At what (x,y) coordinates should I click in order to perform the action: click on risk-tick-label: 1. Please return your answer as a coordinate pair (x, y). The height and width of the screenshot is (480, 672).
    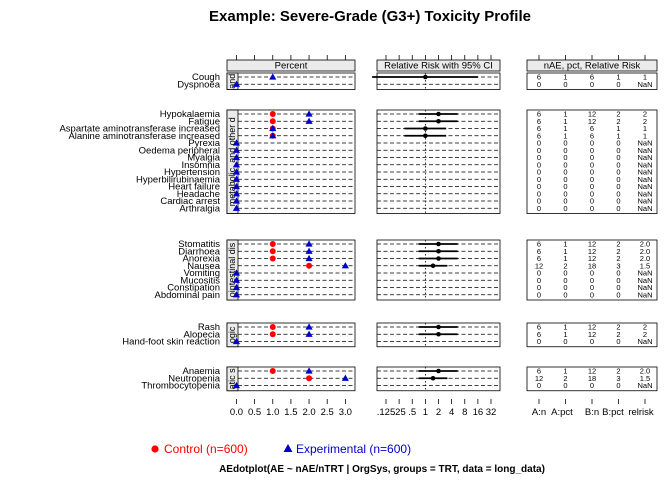
    Looking at the image, I should click on (425, 412).